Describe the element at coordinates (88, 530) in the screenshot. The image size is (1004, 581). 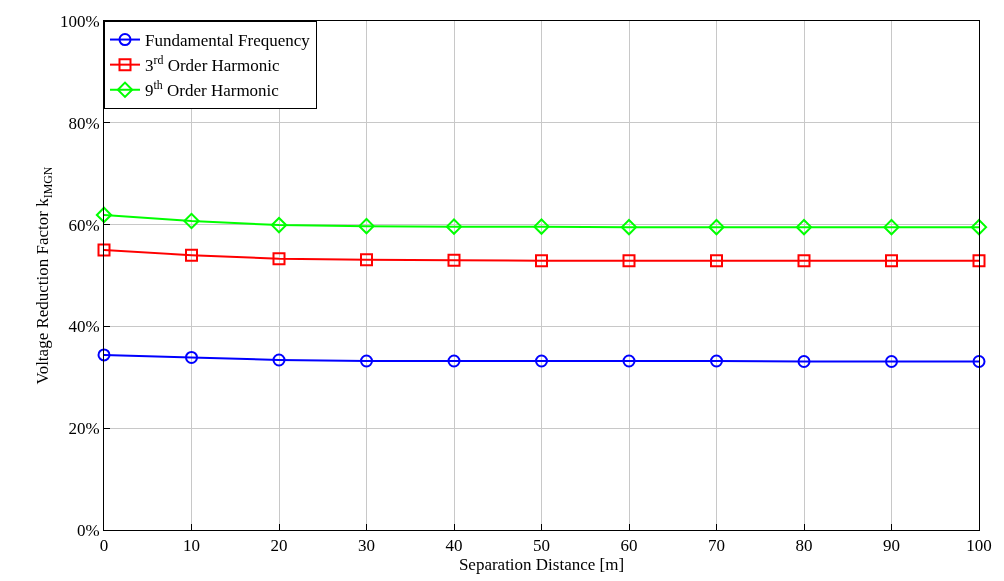
I see `y-tick-label: 0%` at that location.